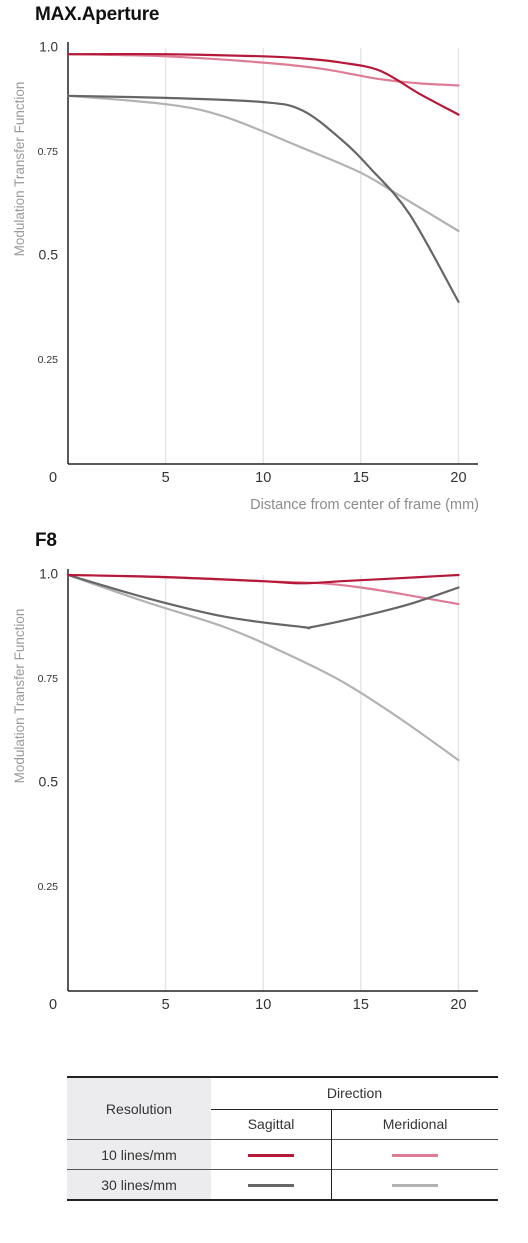 The width and height of the screenshot is (528, 1243). I want to click on legend-row-label-30: 30 lines/mm, so click(139, 1185).